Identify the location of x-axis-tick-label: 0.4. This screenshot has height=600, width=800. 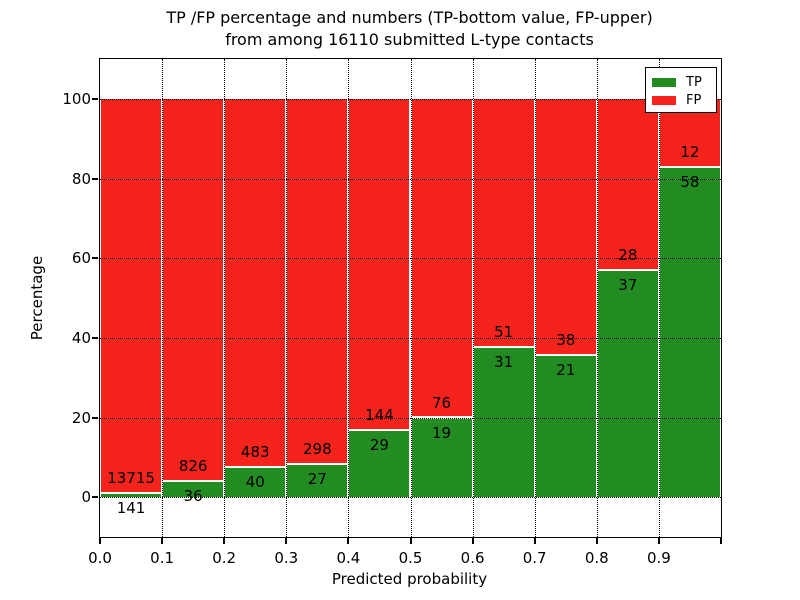
(348, 558).